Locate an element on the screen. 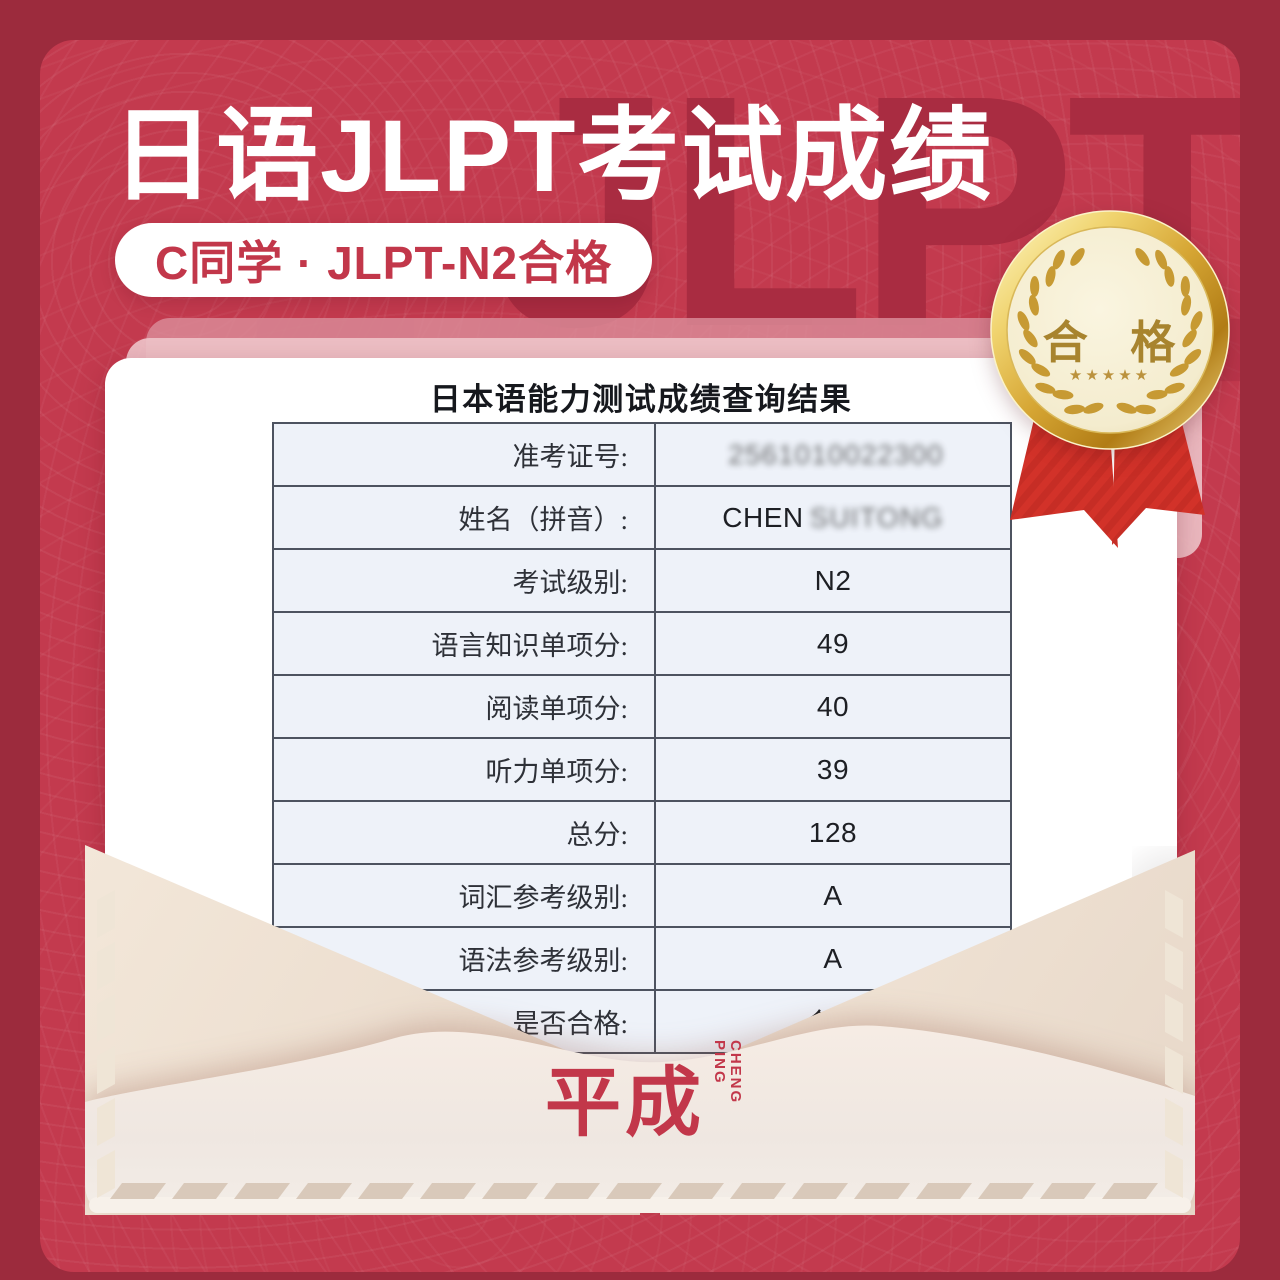  laurel-wreath is located at coordinates (1110, 331).